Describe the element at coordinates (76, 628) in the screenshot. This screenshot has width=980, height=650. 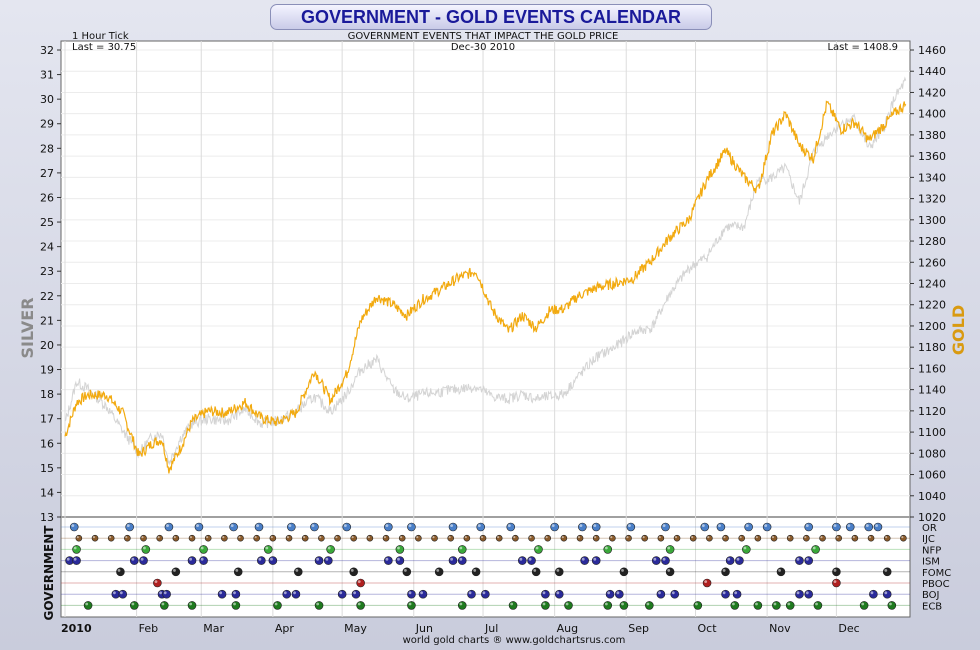
I see `x-tick-label: 2010` at that location.